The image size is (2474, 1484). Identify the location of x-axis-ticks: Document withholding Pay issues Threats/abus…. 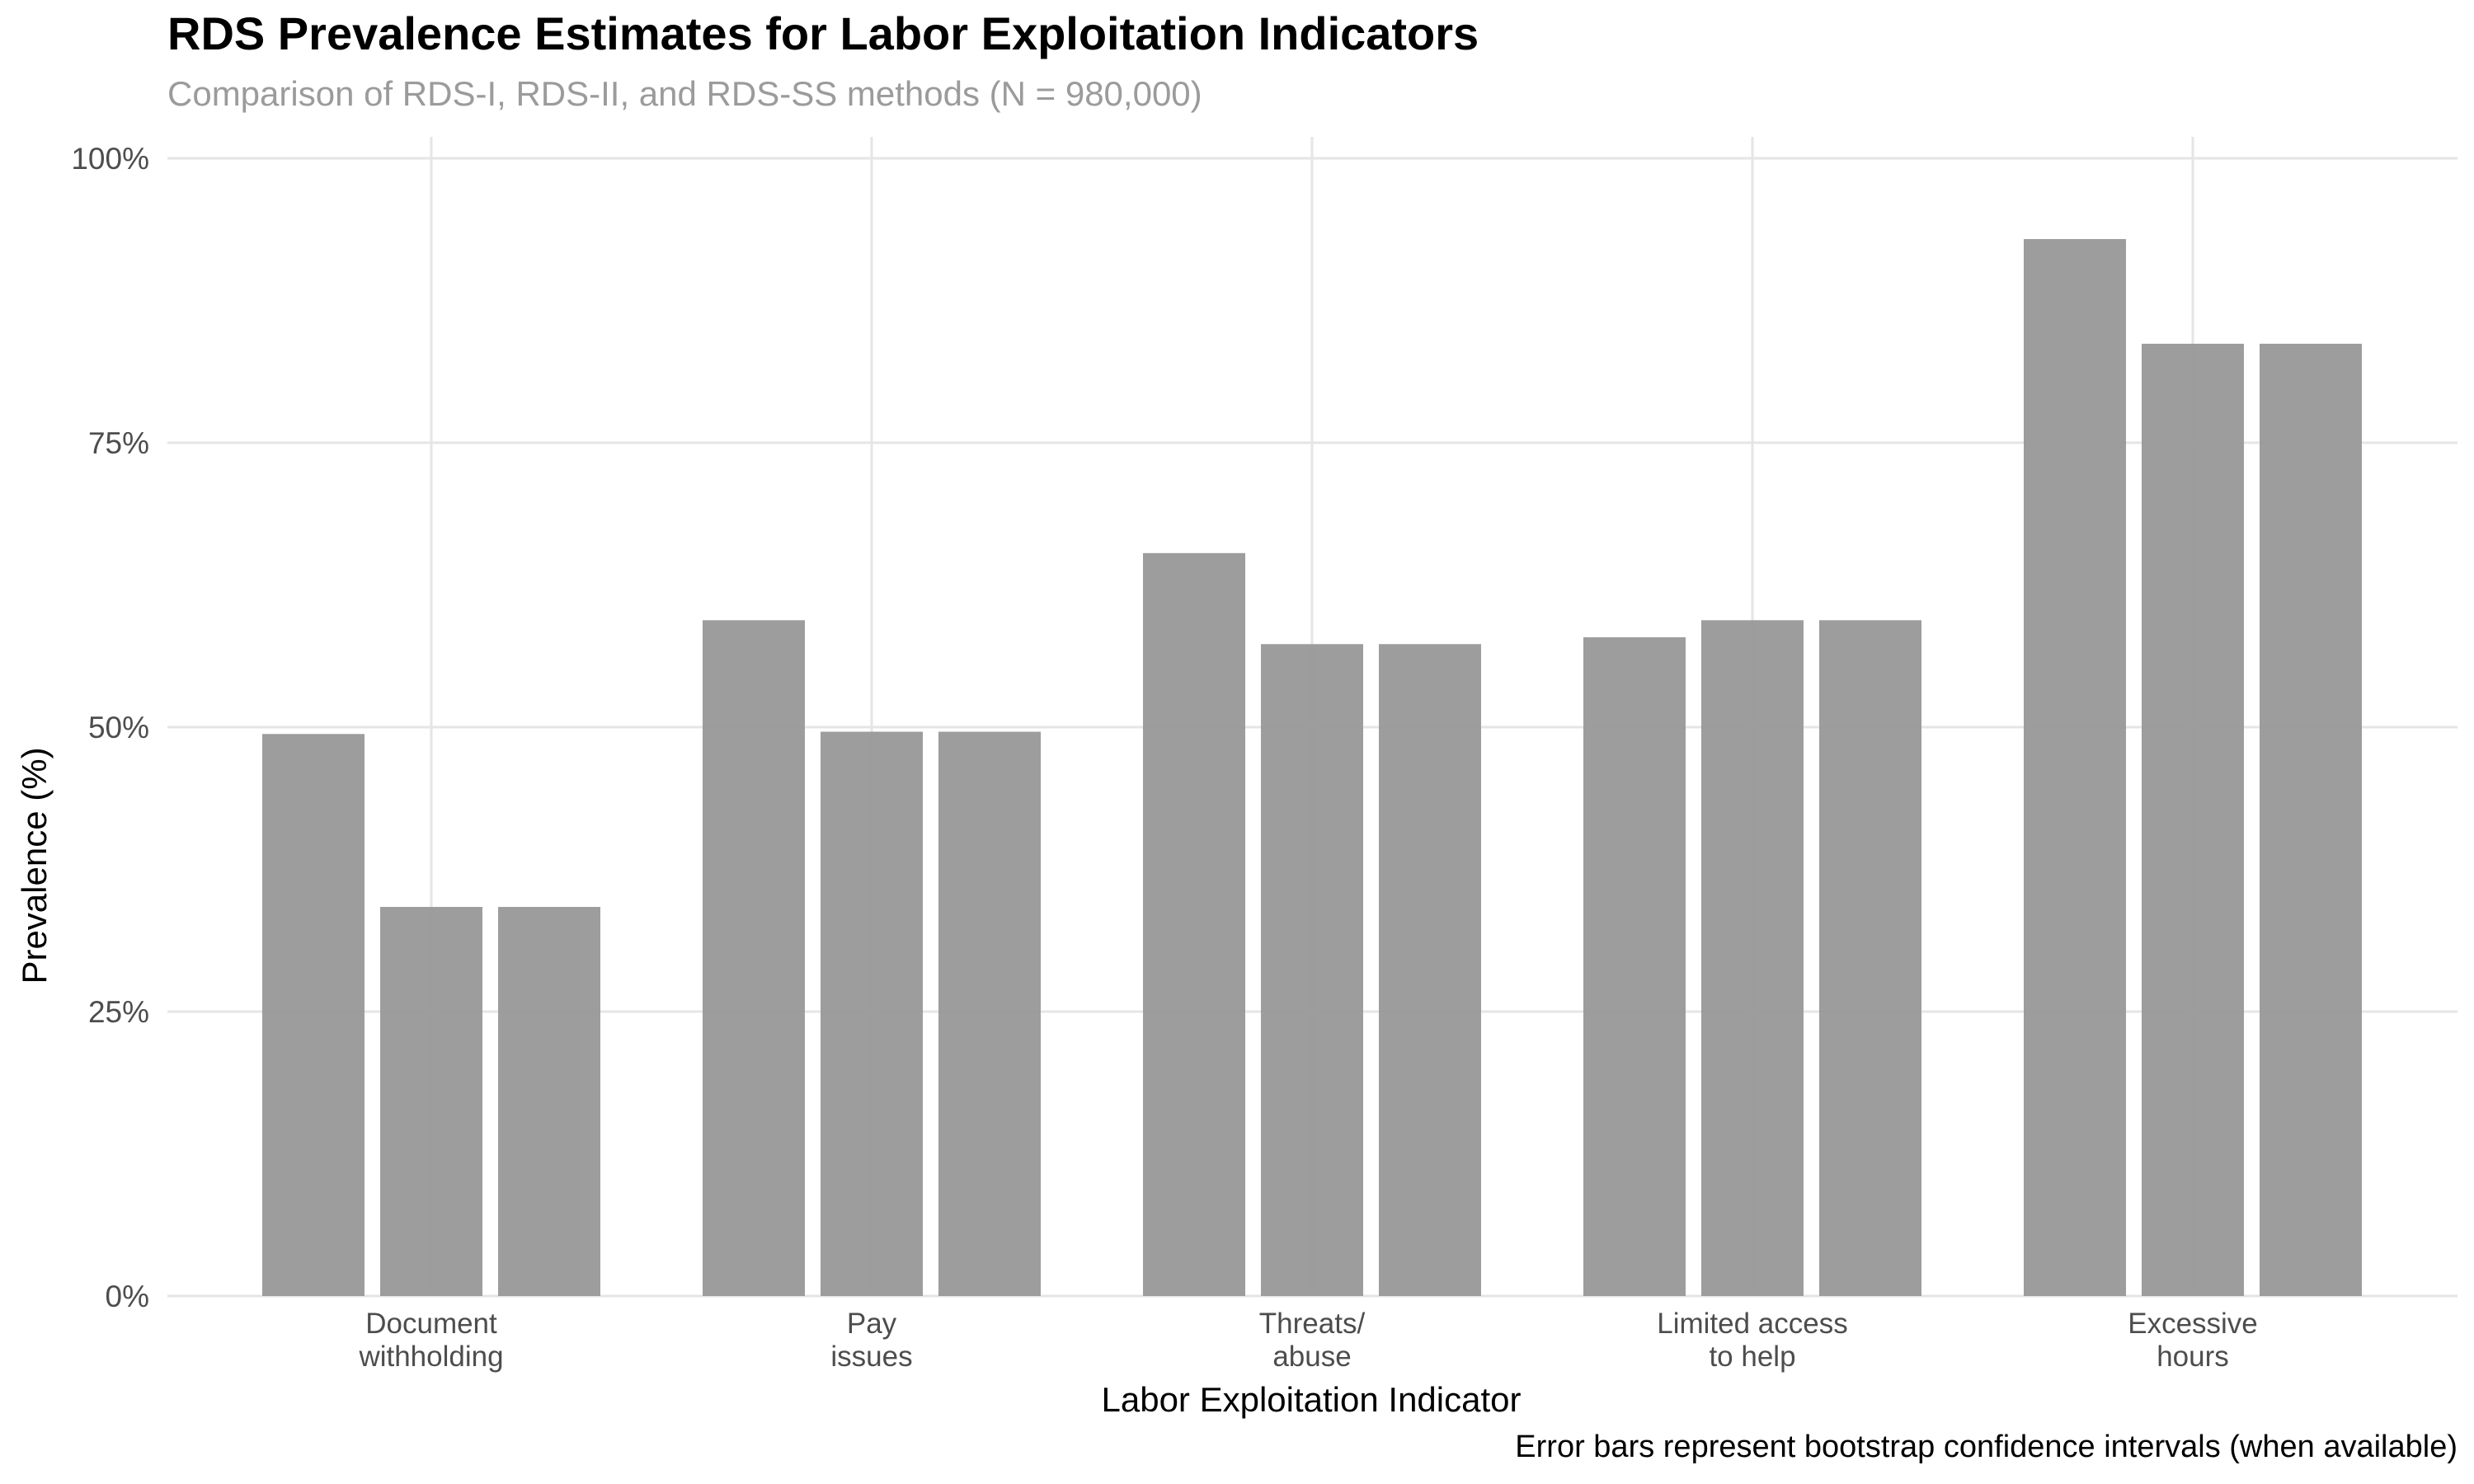
(1307, 1340).